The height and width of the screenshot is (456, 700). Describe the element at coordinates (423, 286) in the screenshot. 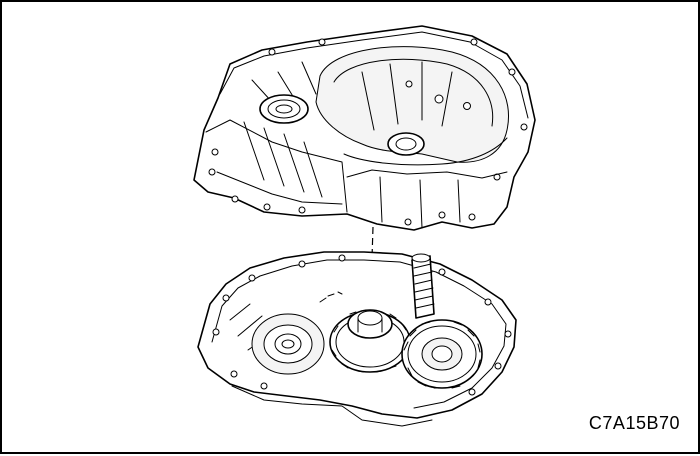

I see `input-shaft` at that location.